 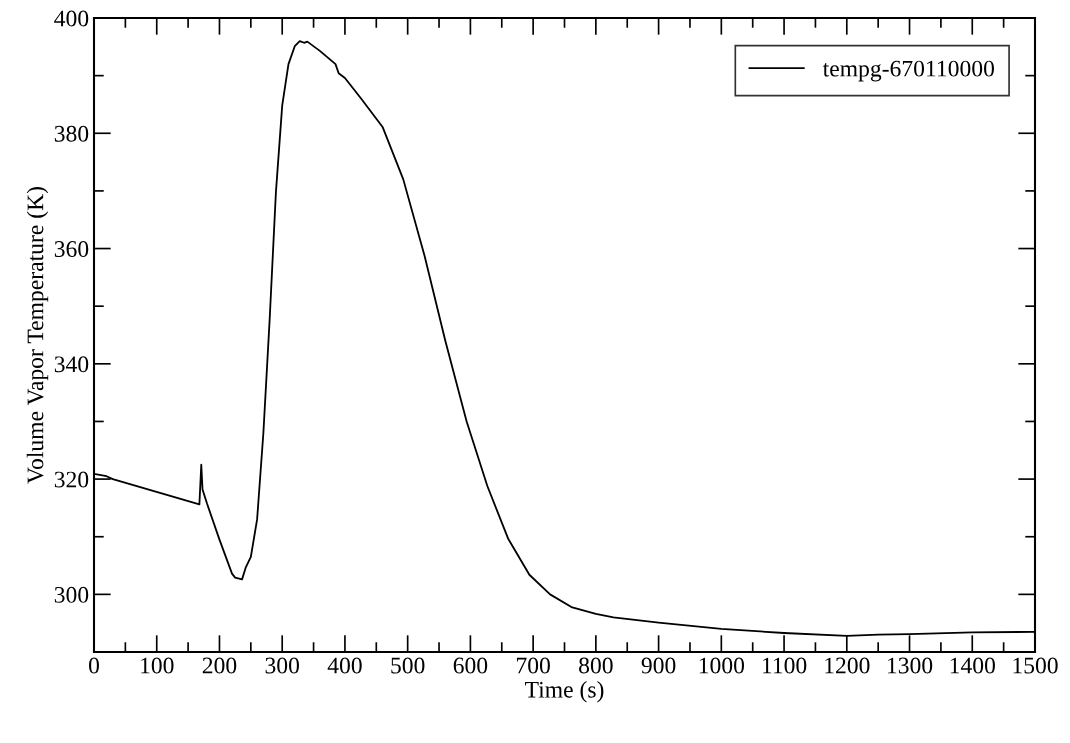 I want to click on x-tick-label: 100, so click(x=157, y=665).